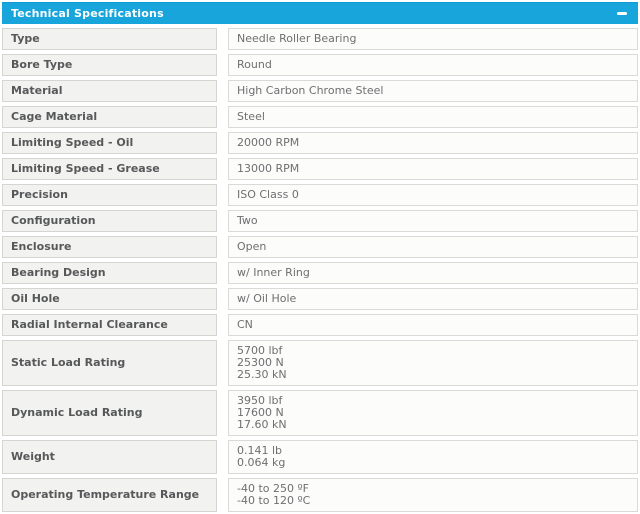 The image size is (640, 514). Describe the element at coordinates (433, 91) in the screenshot. I see `spec-value: High Carbon Chrome Steel` at that location.